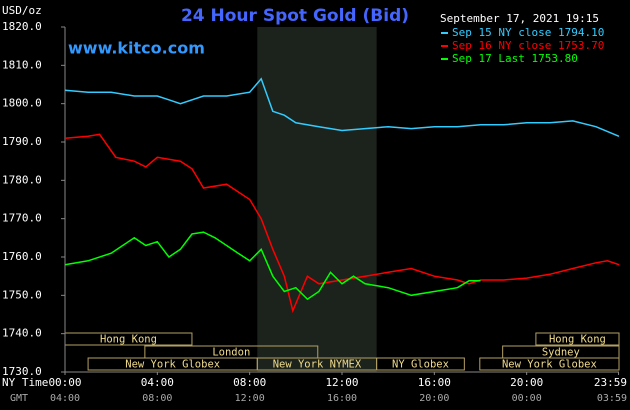  What do you see at coordinates (434, 382) in the screenshot?
I see `x-tick-label: 16:00` at bounding box center [434, 382].